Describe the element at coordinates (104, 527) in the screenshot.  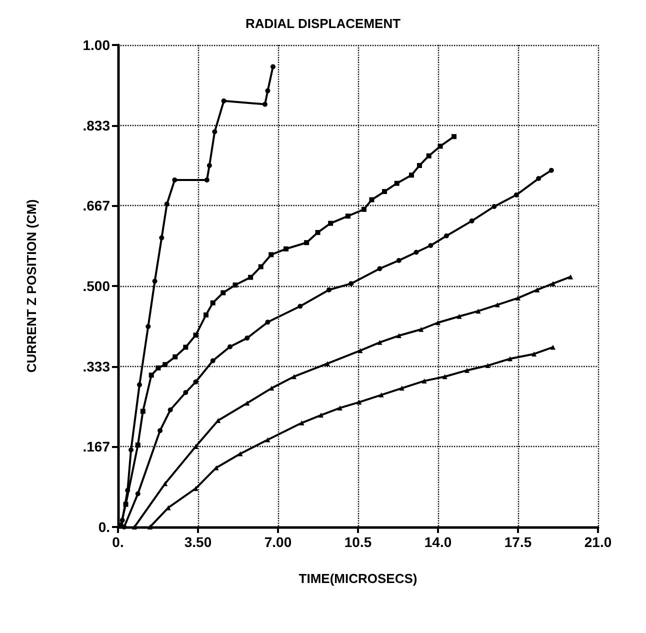
I see `y-tick-label: 0.` at that location.